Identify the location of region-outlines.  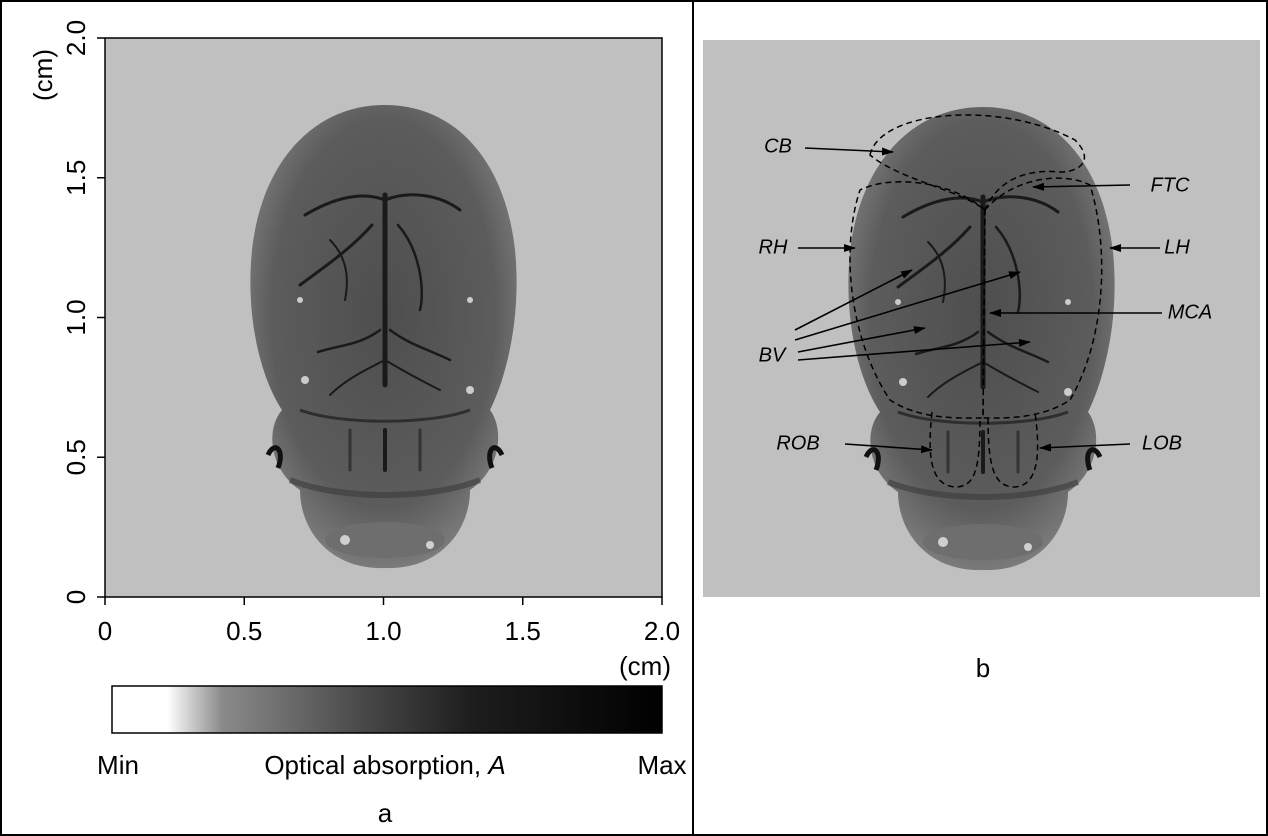
(976, 301).